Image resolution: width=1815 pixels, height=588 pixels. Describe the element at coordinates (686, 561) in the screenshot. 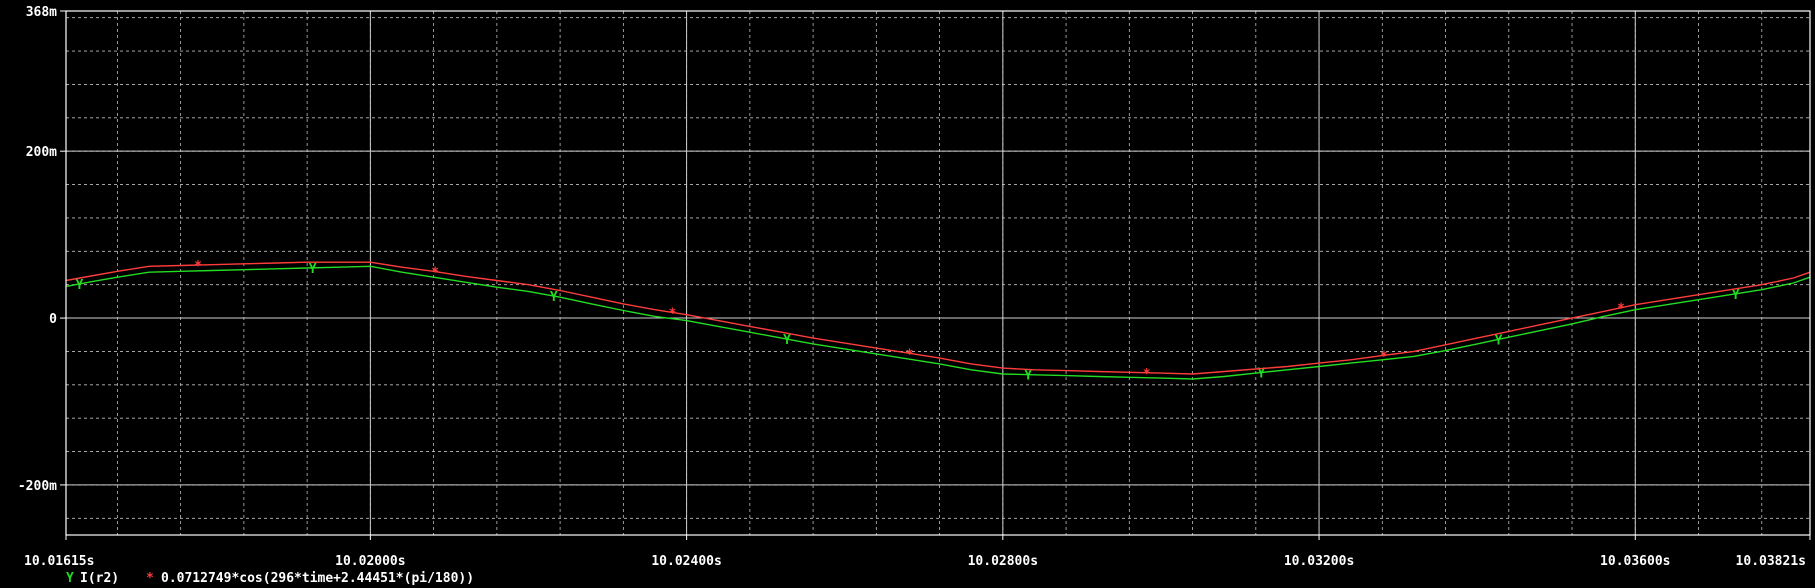

I see `x-tick-label-2: 10.02400s` at that location.